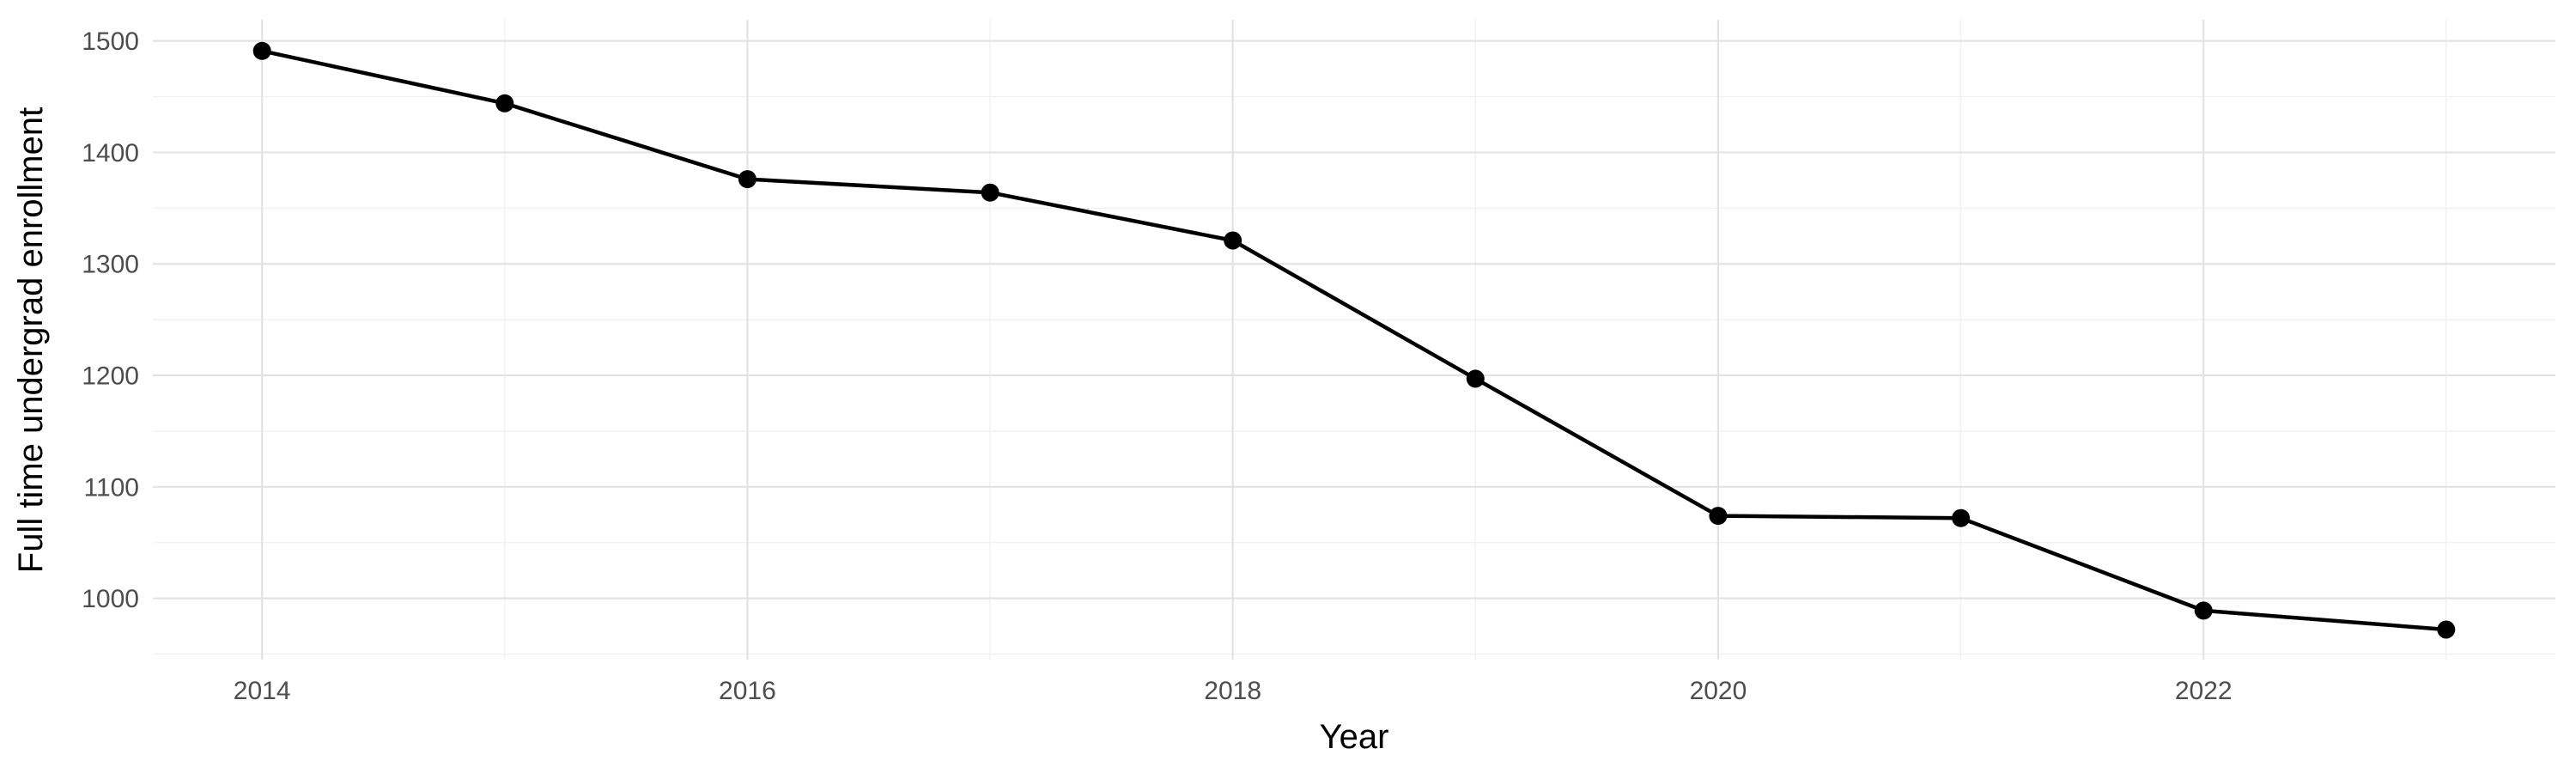 Image resolution: width=2576 pixels, height=773 pixels. I want to click on data-point-2022, so click(2203, 610).